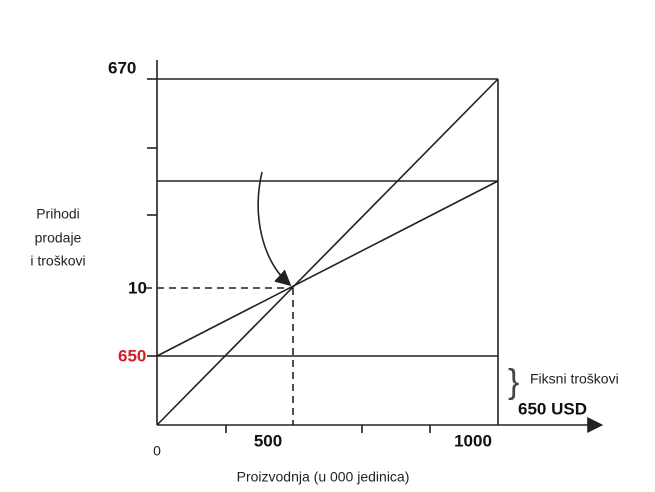 The image size is (655, 492). What do you see at coordinates (132, 355) in the screenshot?
I see `y-label: 650` at bounding box center [132, 355].